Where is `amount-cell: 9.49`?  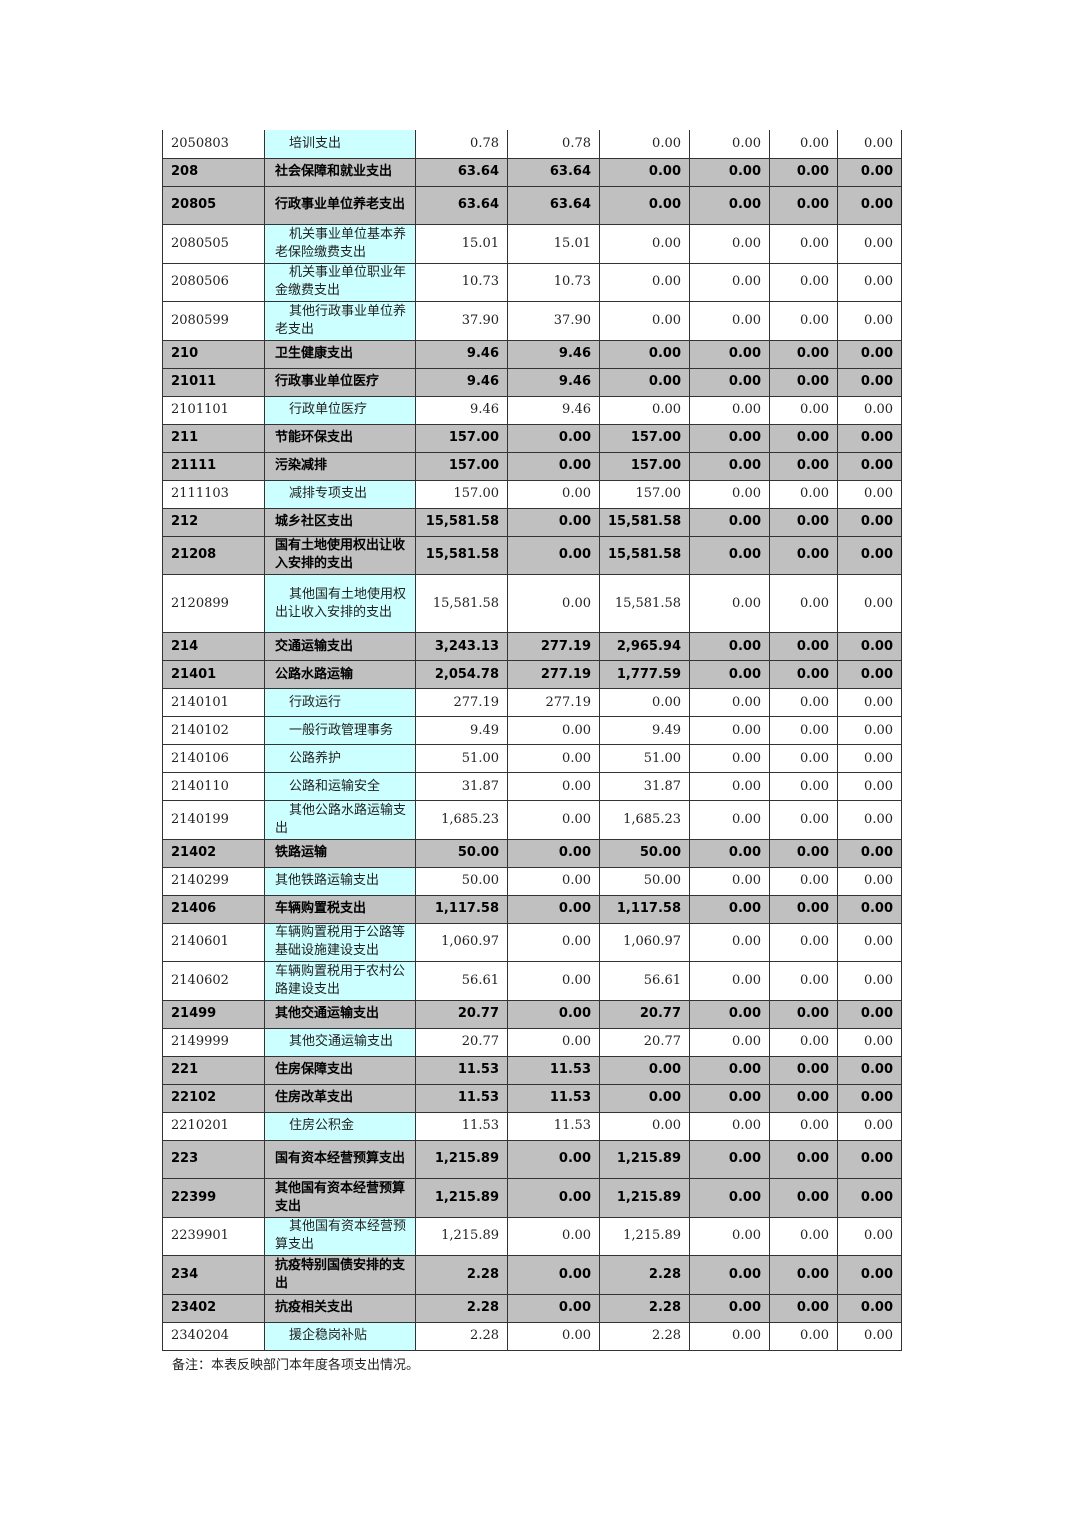
amount-cell: 9.49 is located at coordinates (644, 730).